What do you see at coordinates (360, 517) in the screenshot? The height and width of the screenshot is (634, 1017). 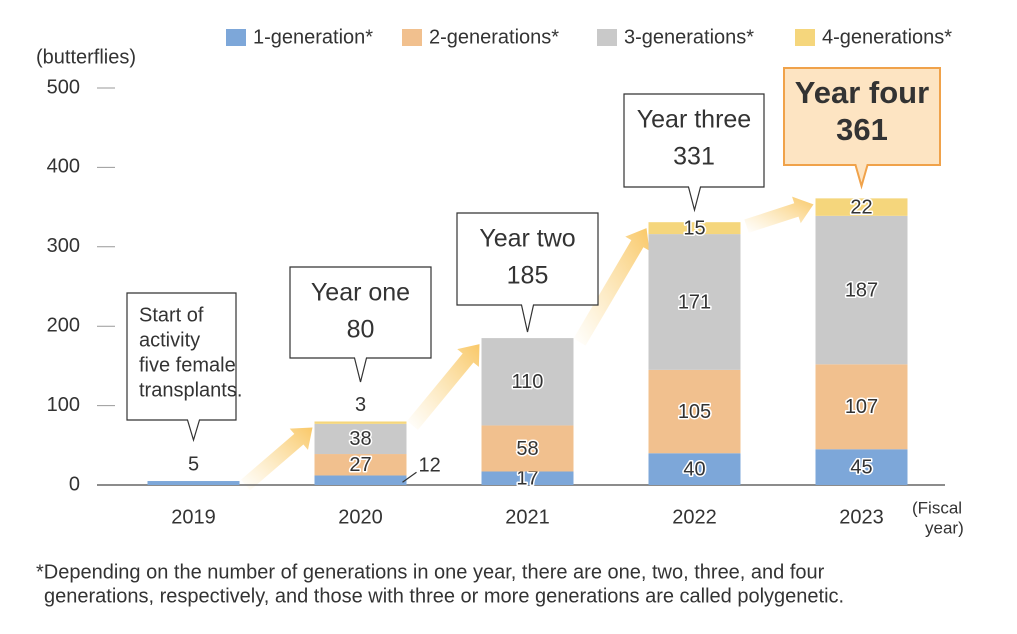 I see `x-tick-label: 2020` at bounding box center [360, 517].